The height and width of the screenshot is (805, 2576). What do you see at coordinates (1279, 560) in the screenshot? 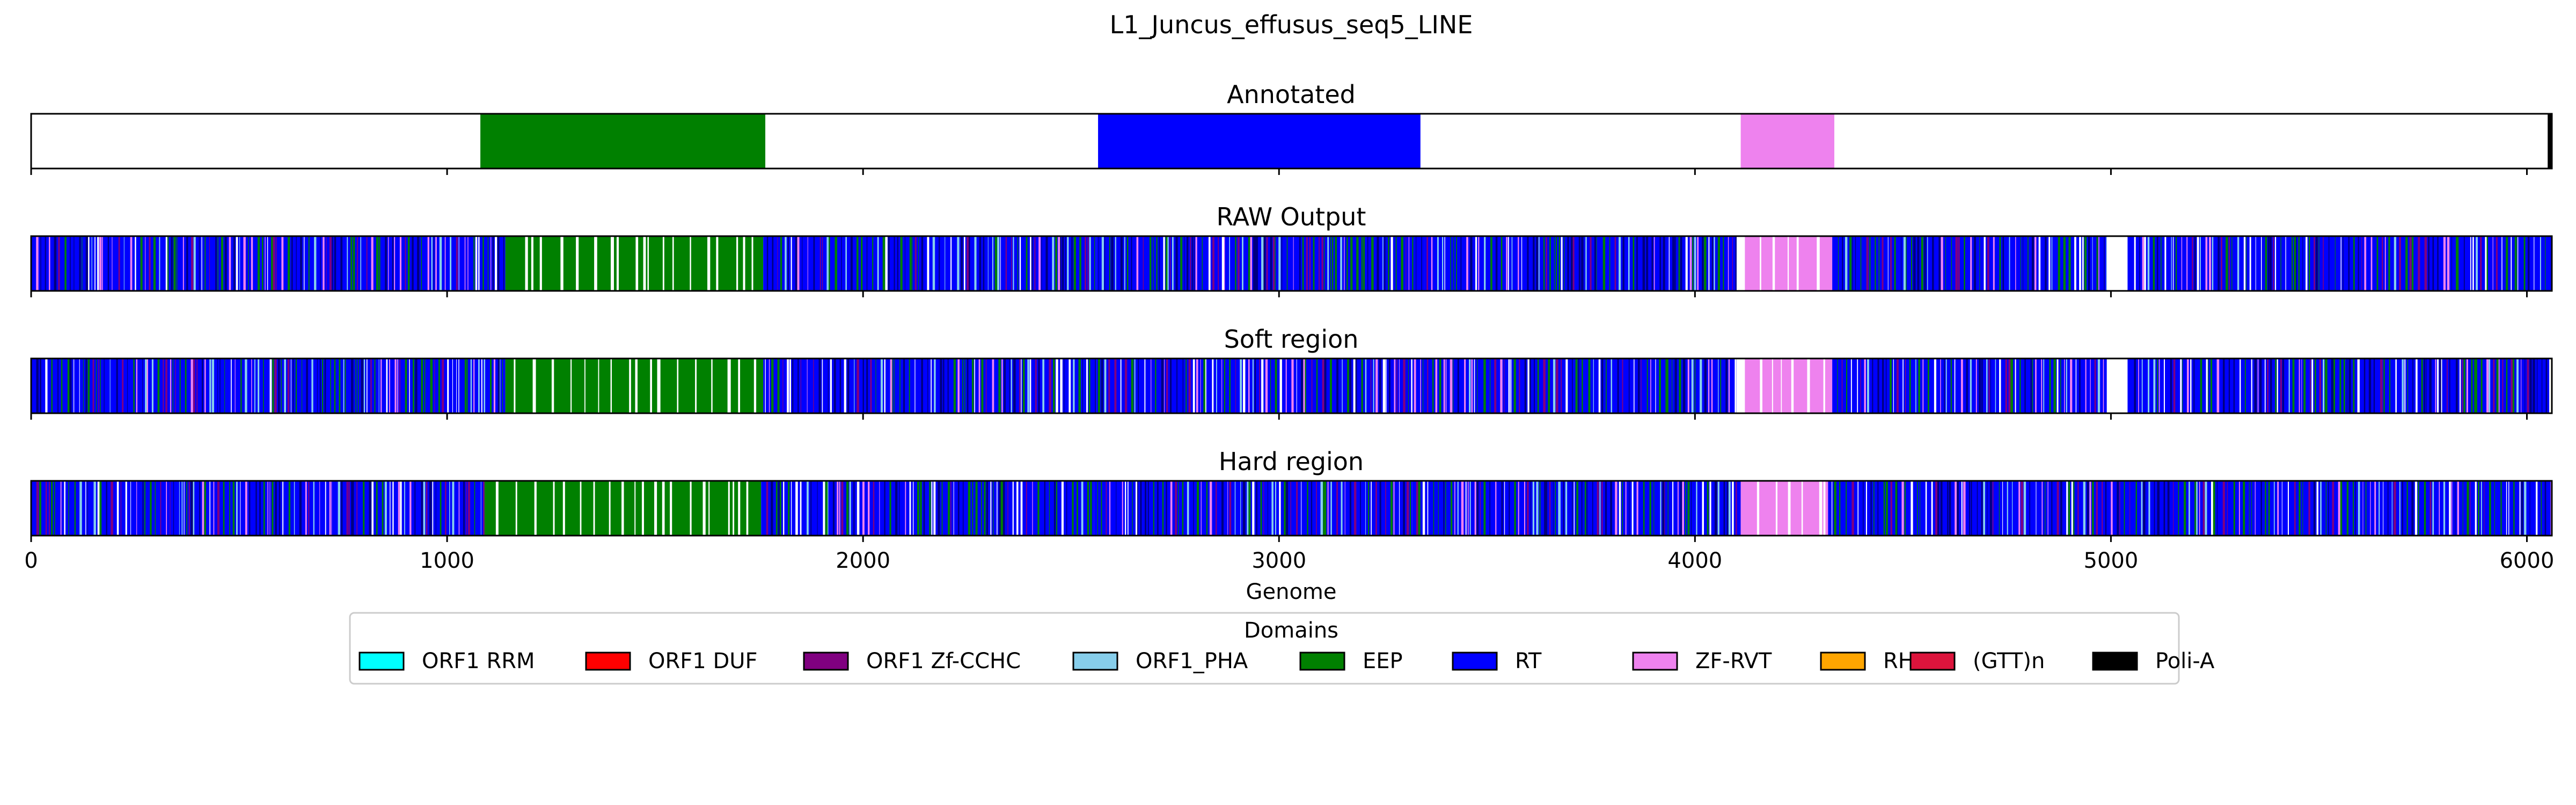
I see `x-tick-label: 3000` at bounding box center [1279, 560].